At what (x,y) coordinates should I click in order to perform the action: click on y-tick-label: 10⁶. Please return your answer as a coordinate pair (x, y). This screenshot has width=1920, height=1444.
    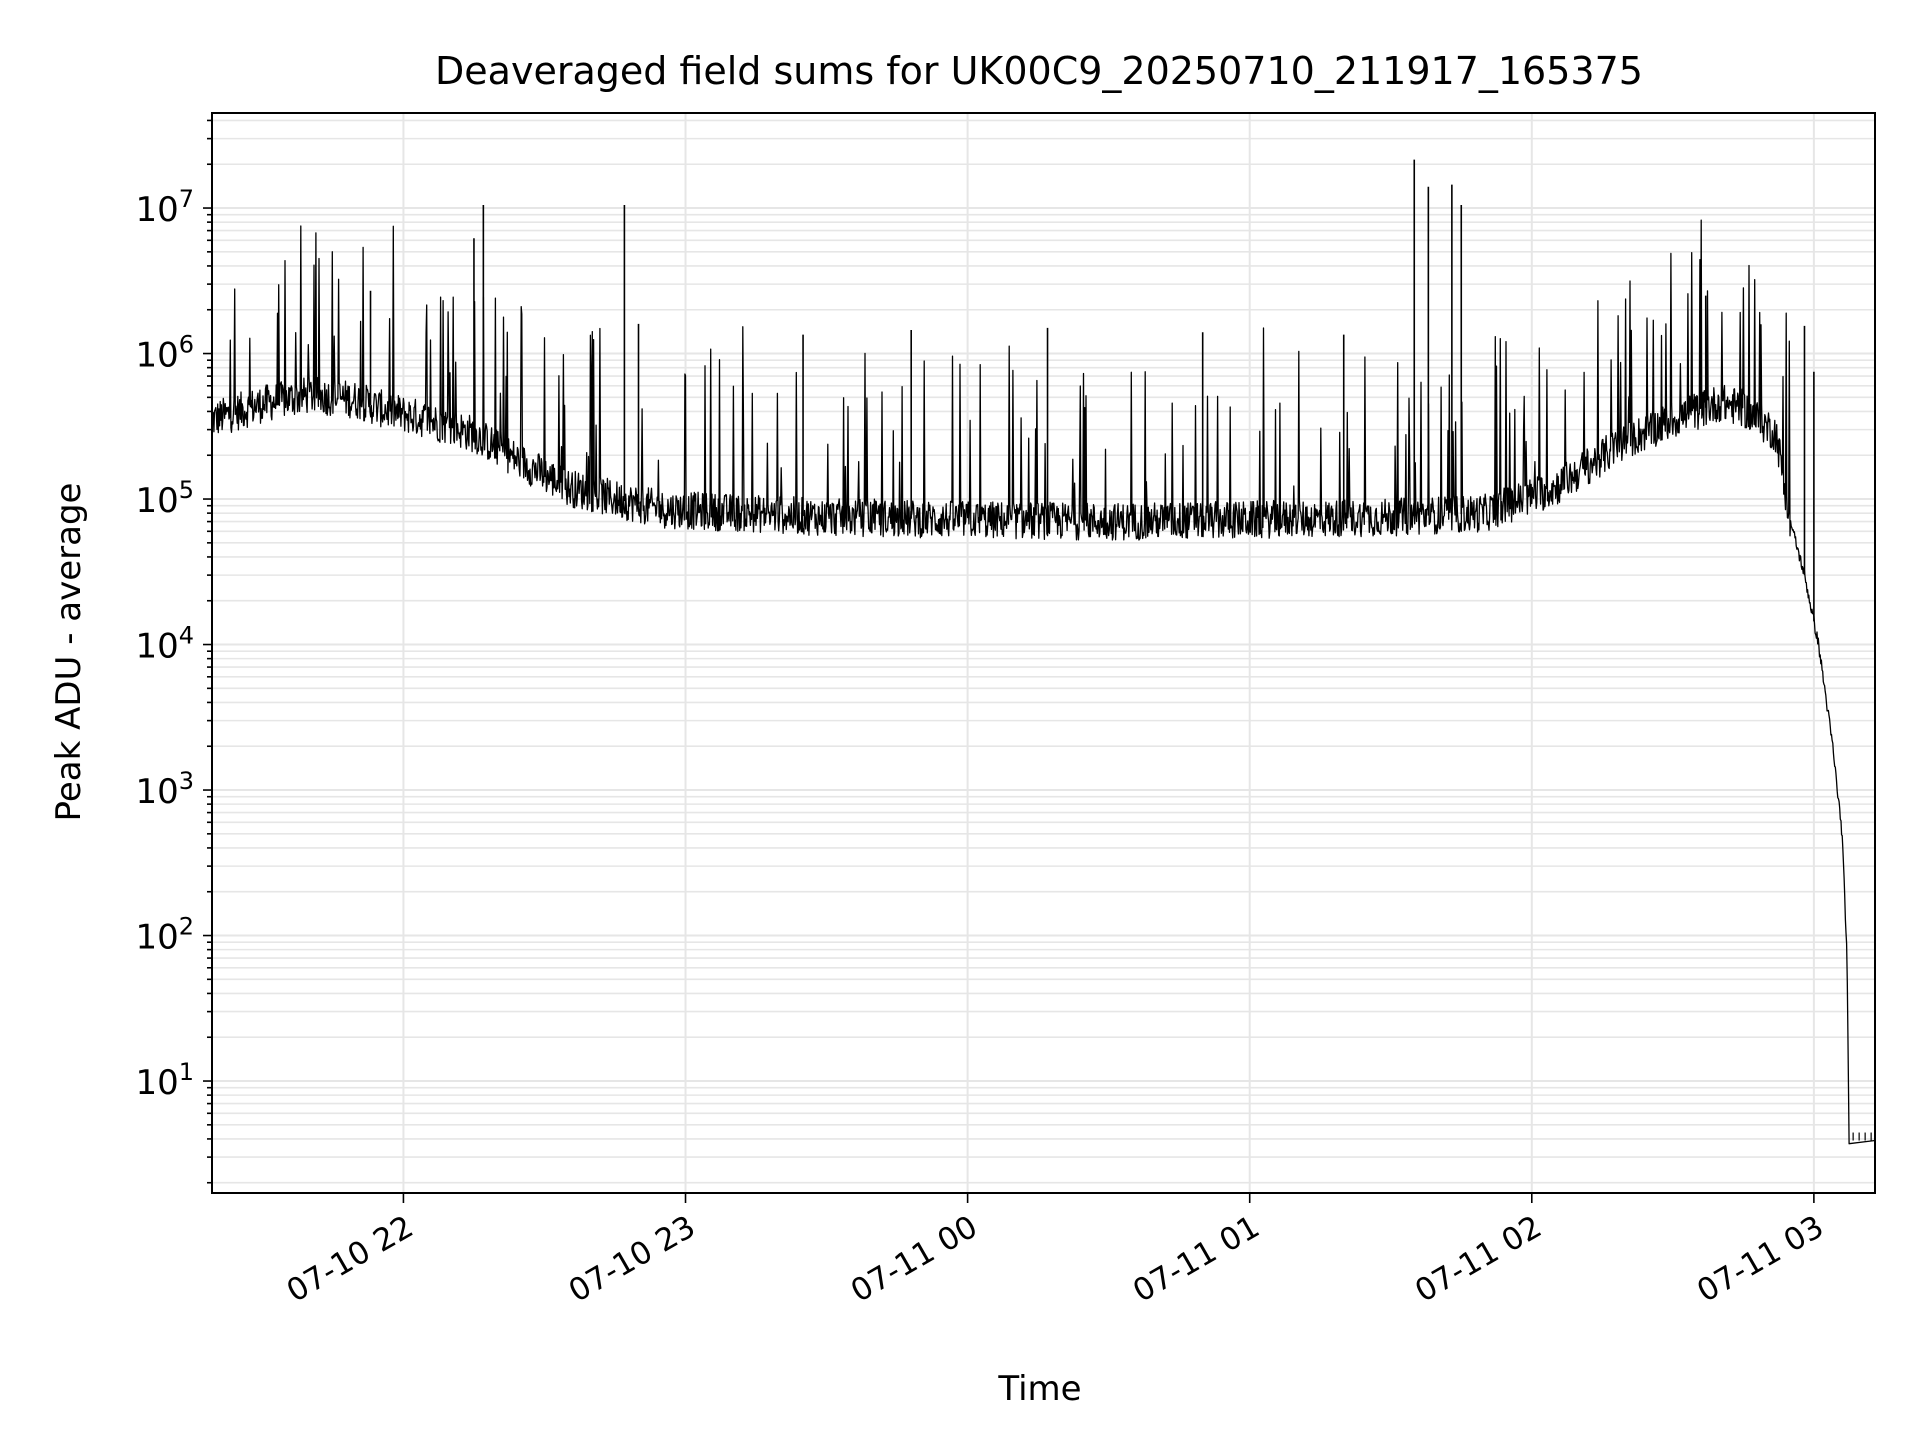
    Looking at the image, I should click on (164, 353).